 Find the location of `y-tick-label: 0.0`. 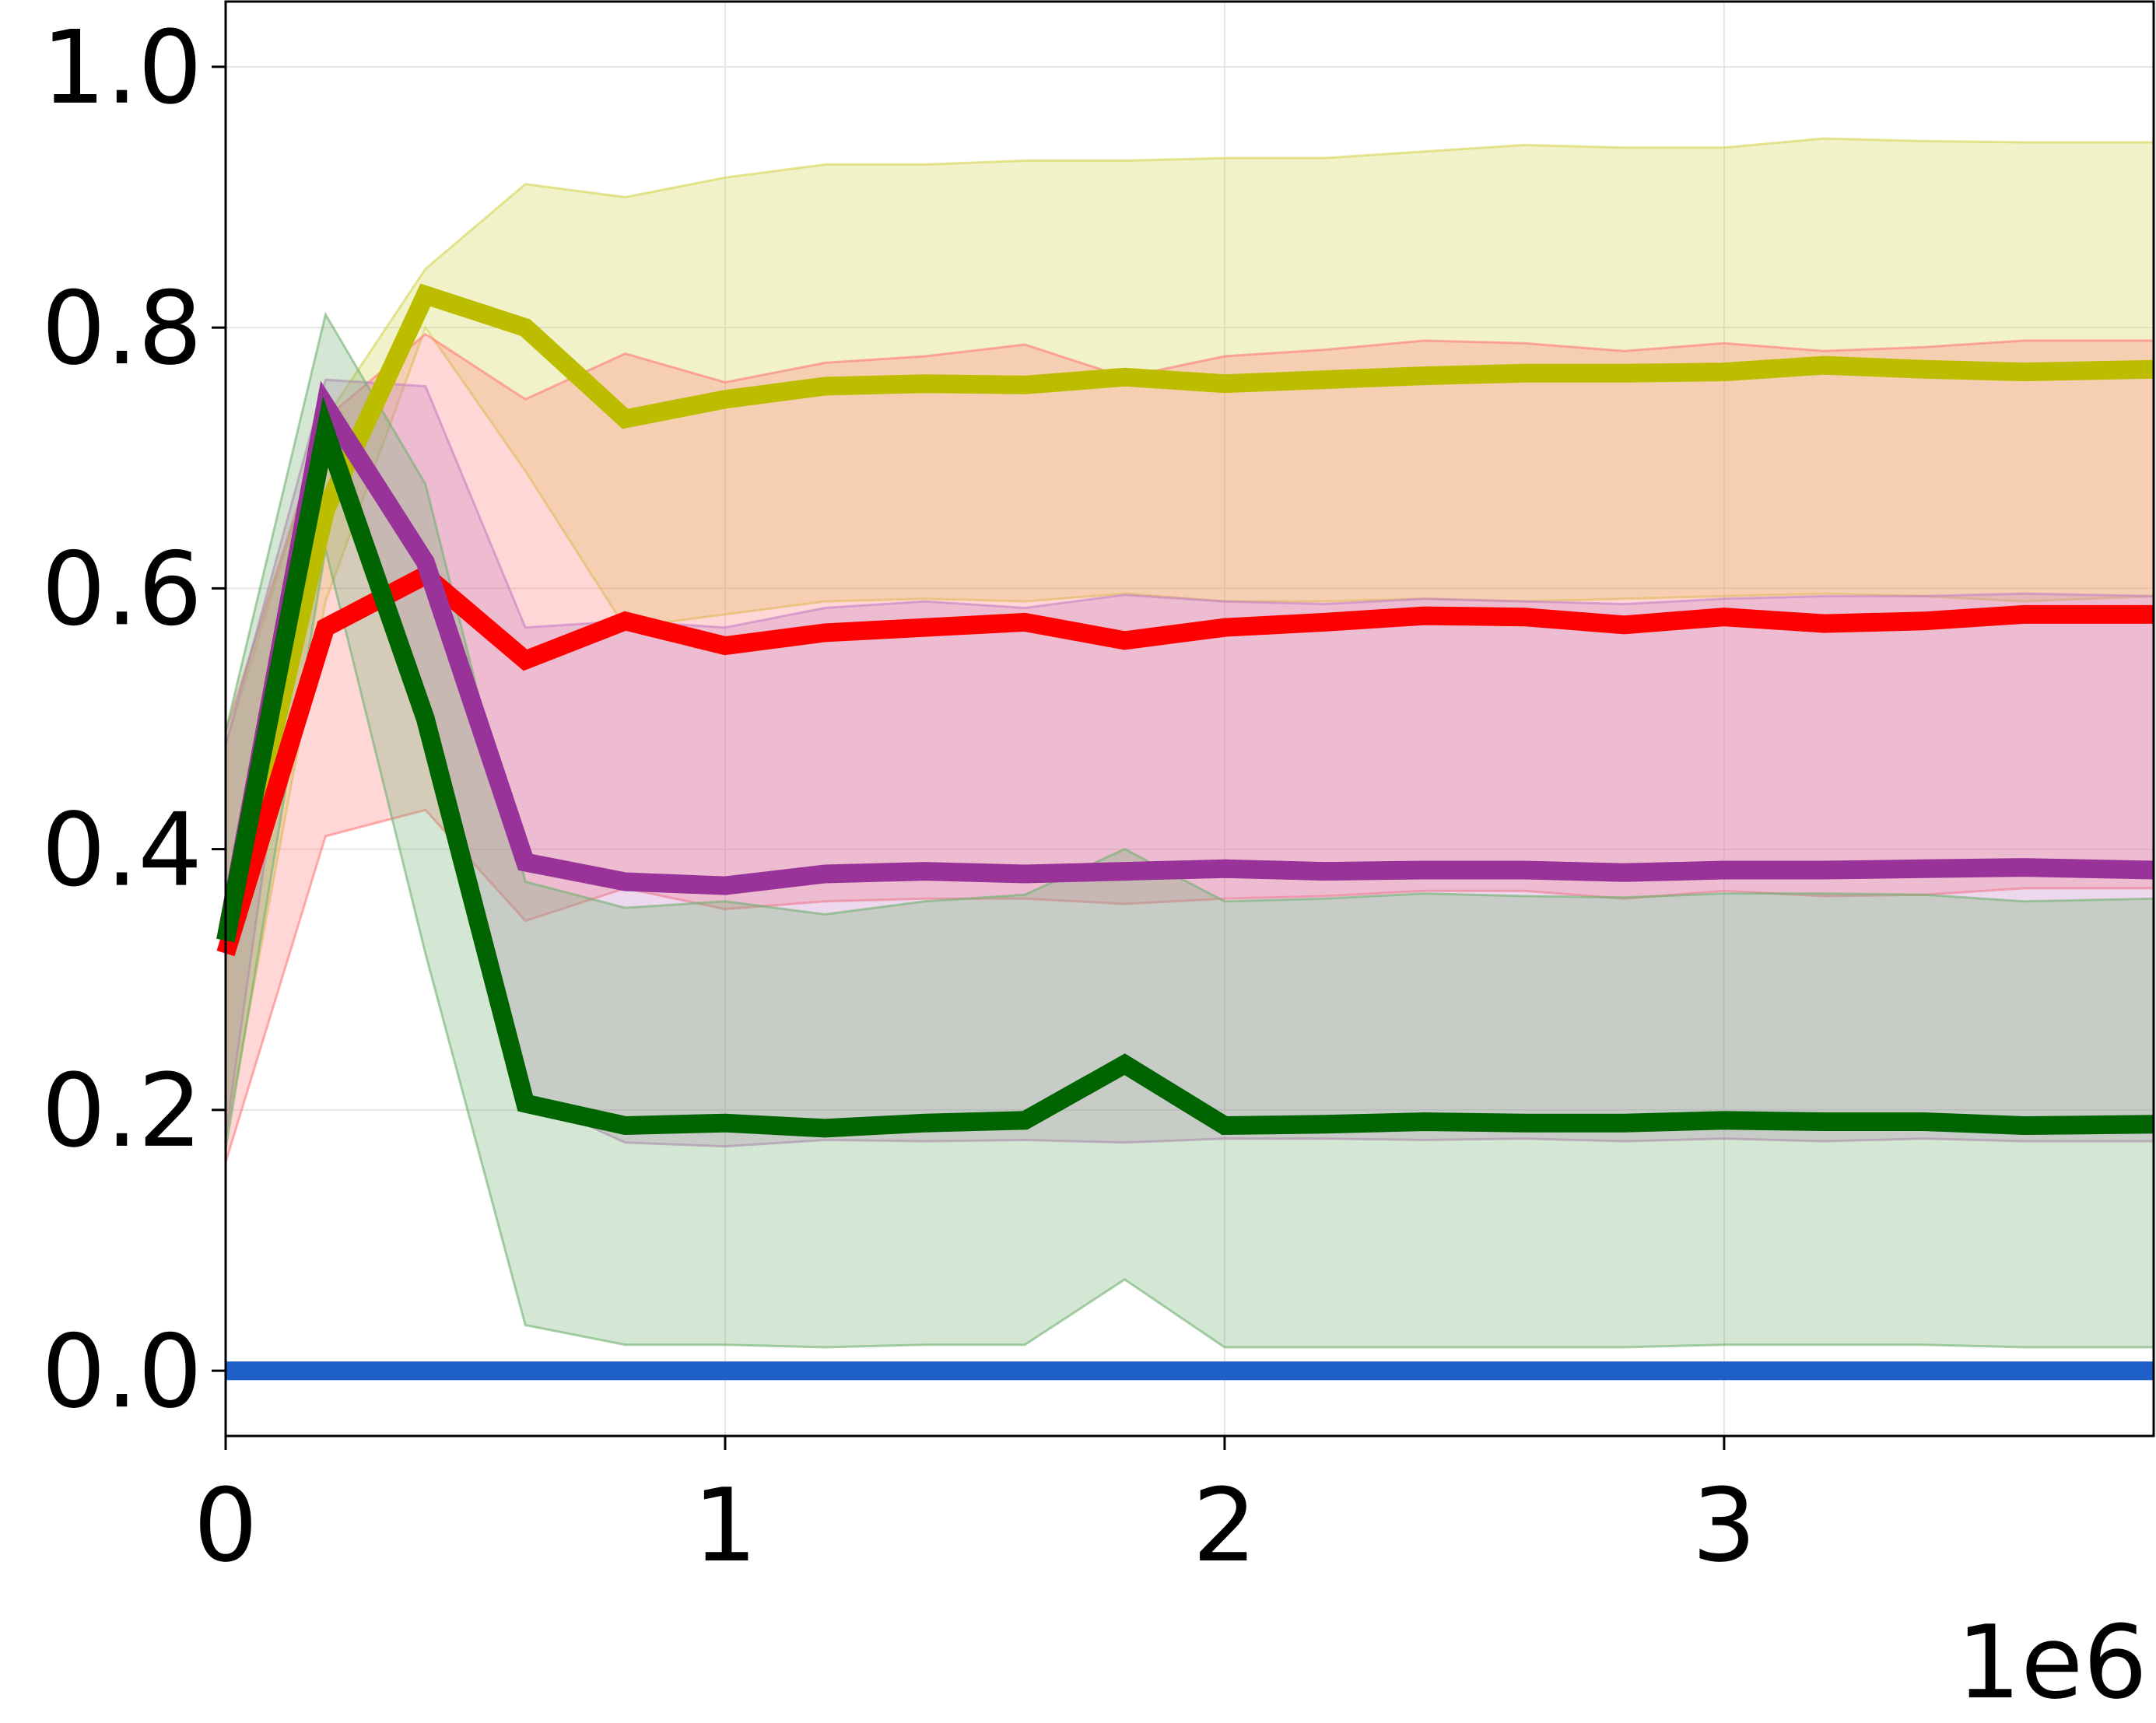

y-tick-label: 0.0 is located at coordinates (122, 1371).